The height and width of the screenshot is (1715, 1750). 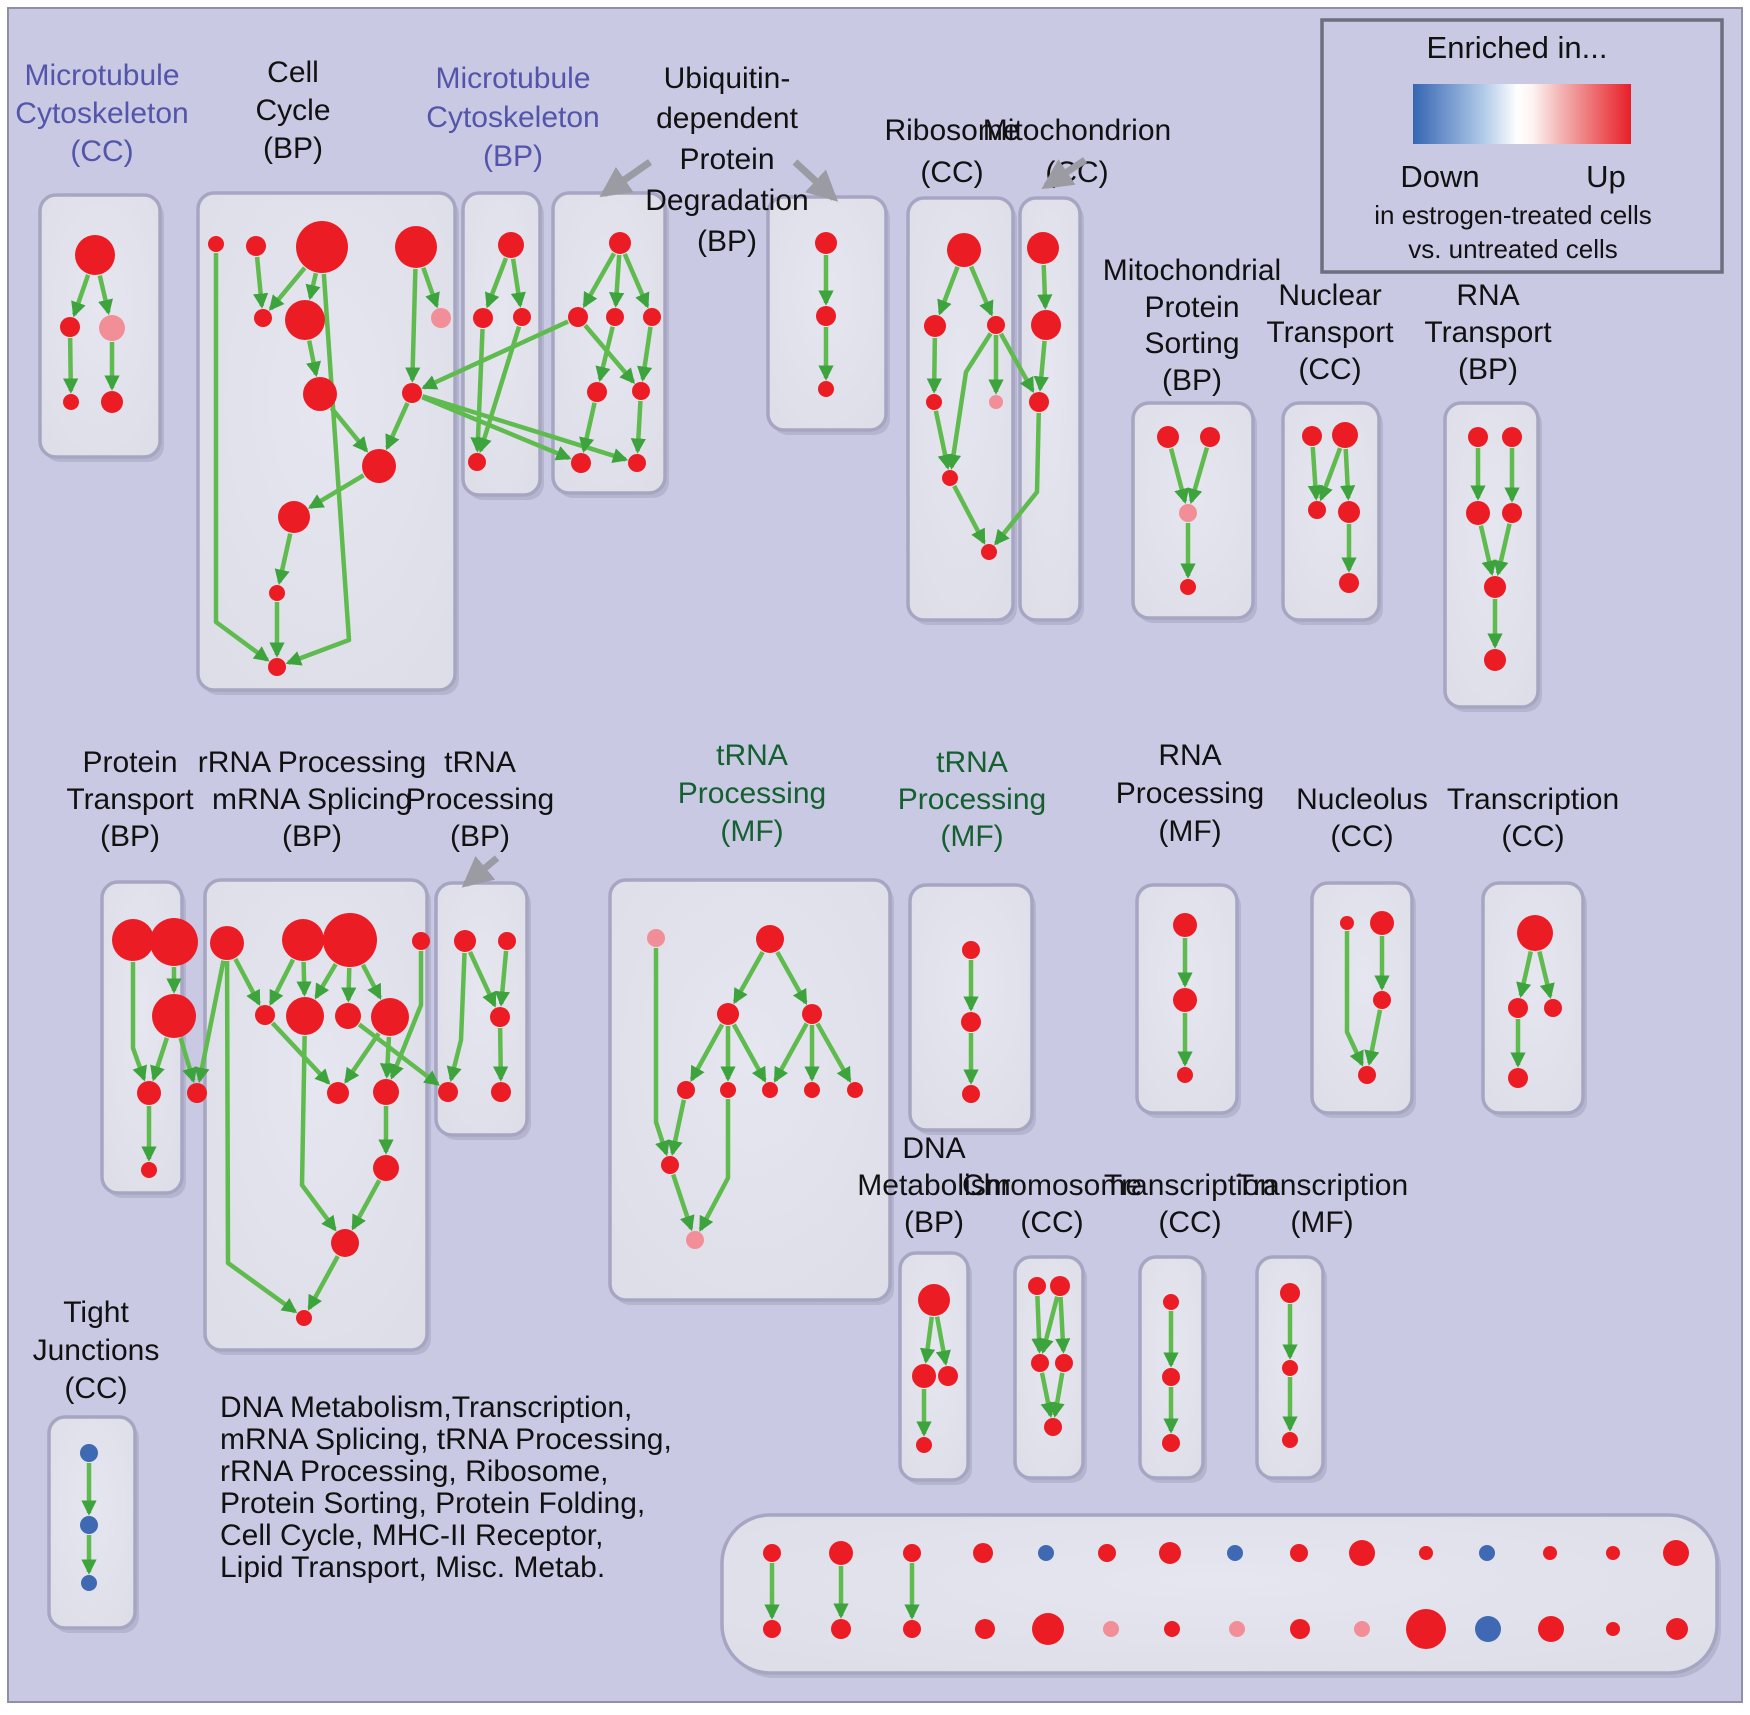 What do you see at coordinates (950, 478) in the screenshot?
I see `go-term-node-R5` at bounding box center [950, 478].